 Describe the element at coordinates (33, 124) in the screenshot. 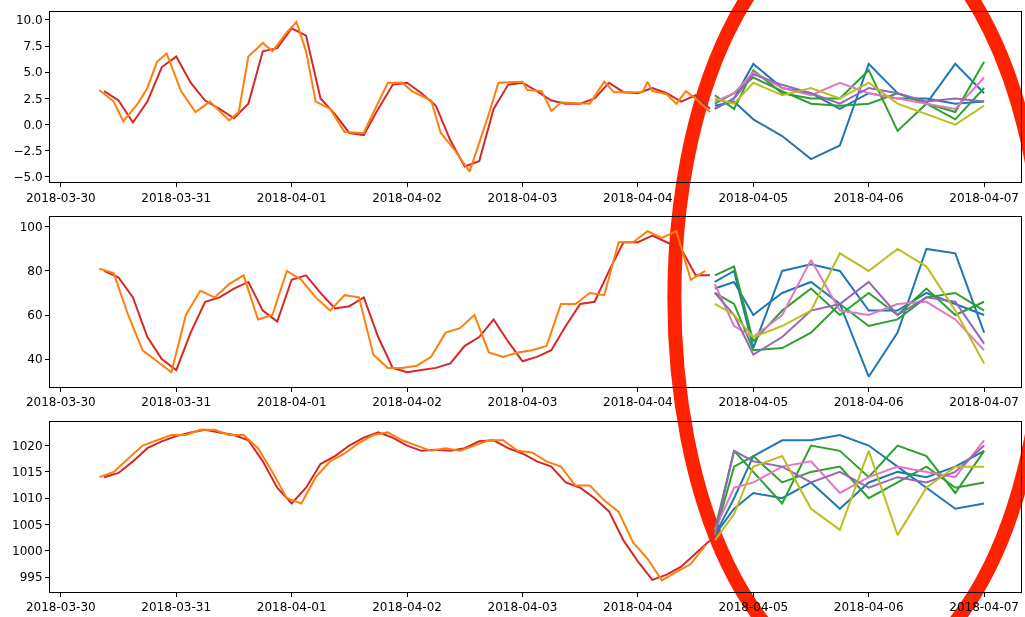

I see `y-tick-label: 0.0` at that location.